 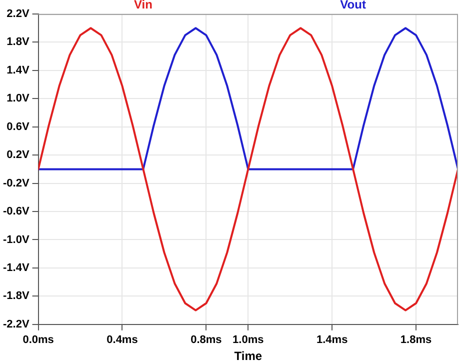 What do you see at coordinates (18, 14) in the screenshot?
I see `y-tick-label: 2.2V` at bounding box center [18, 14].